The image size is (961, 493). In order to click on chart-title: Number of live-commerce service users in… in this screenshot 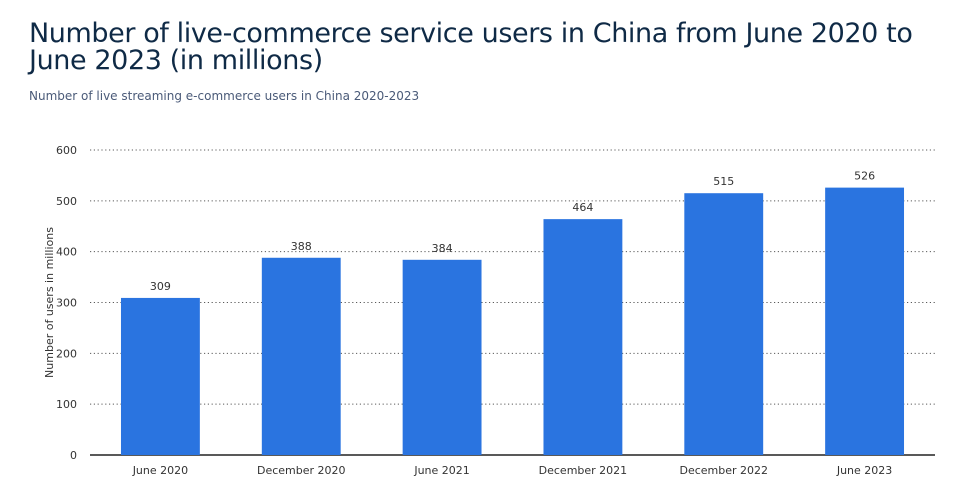, I will do `click(471, 47)`.